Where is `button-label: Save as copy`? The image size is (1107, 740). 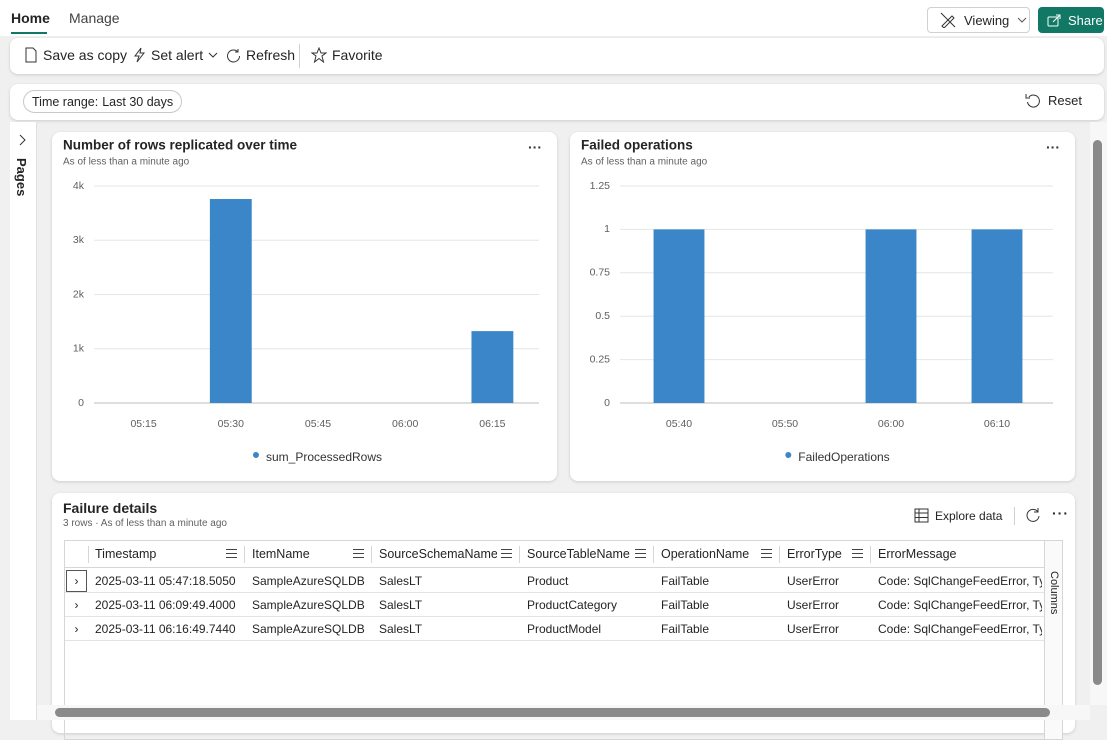 button-label: Save as copy is located at coordinates (85, 55).